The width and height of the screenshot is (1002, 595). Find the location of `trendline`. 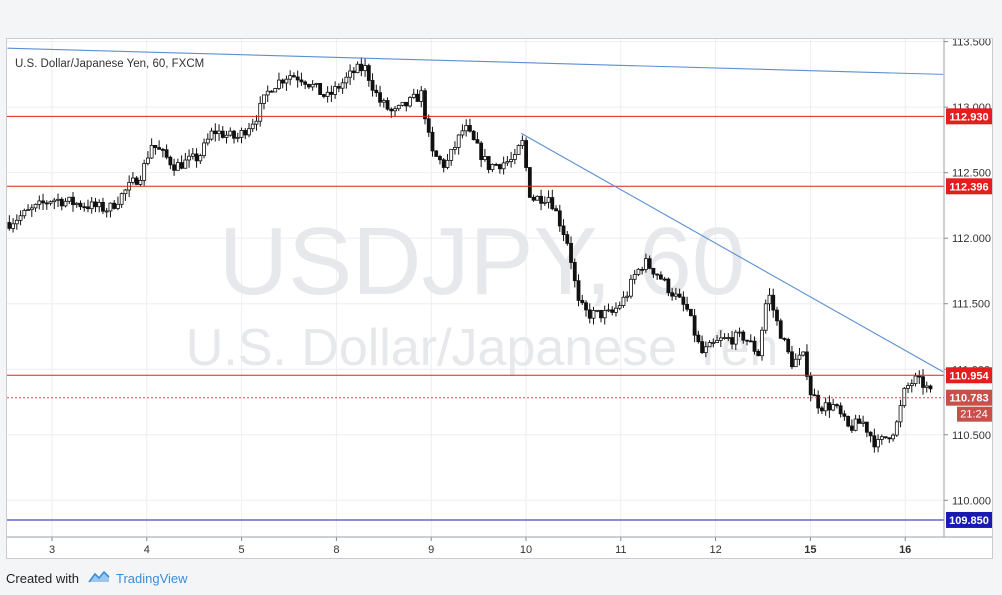

trendline is located at coordinates (475, 61).